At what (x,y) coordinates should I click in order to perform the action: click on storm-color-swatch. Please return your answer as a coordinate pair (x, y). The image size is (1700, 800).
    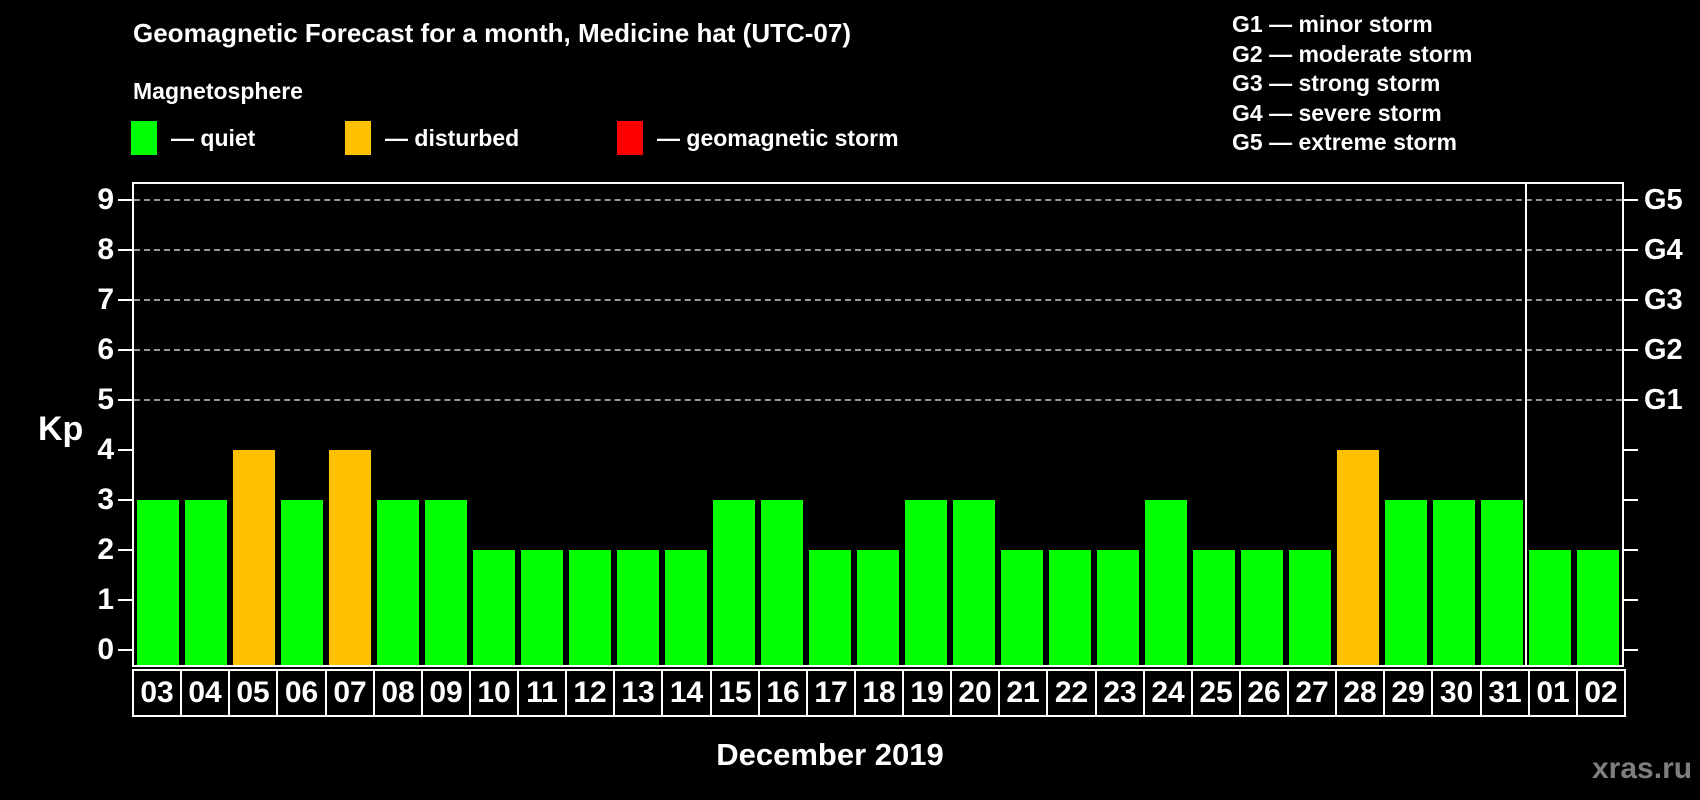
    Looking at the image, I should click on (630, 138).